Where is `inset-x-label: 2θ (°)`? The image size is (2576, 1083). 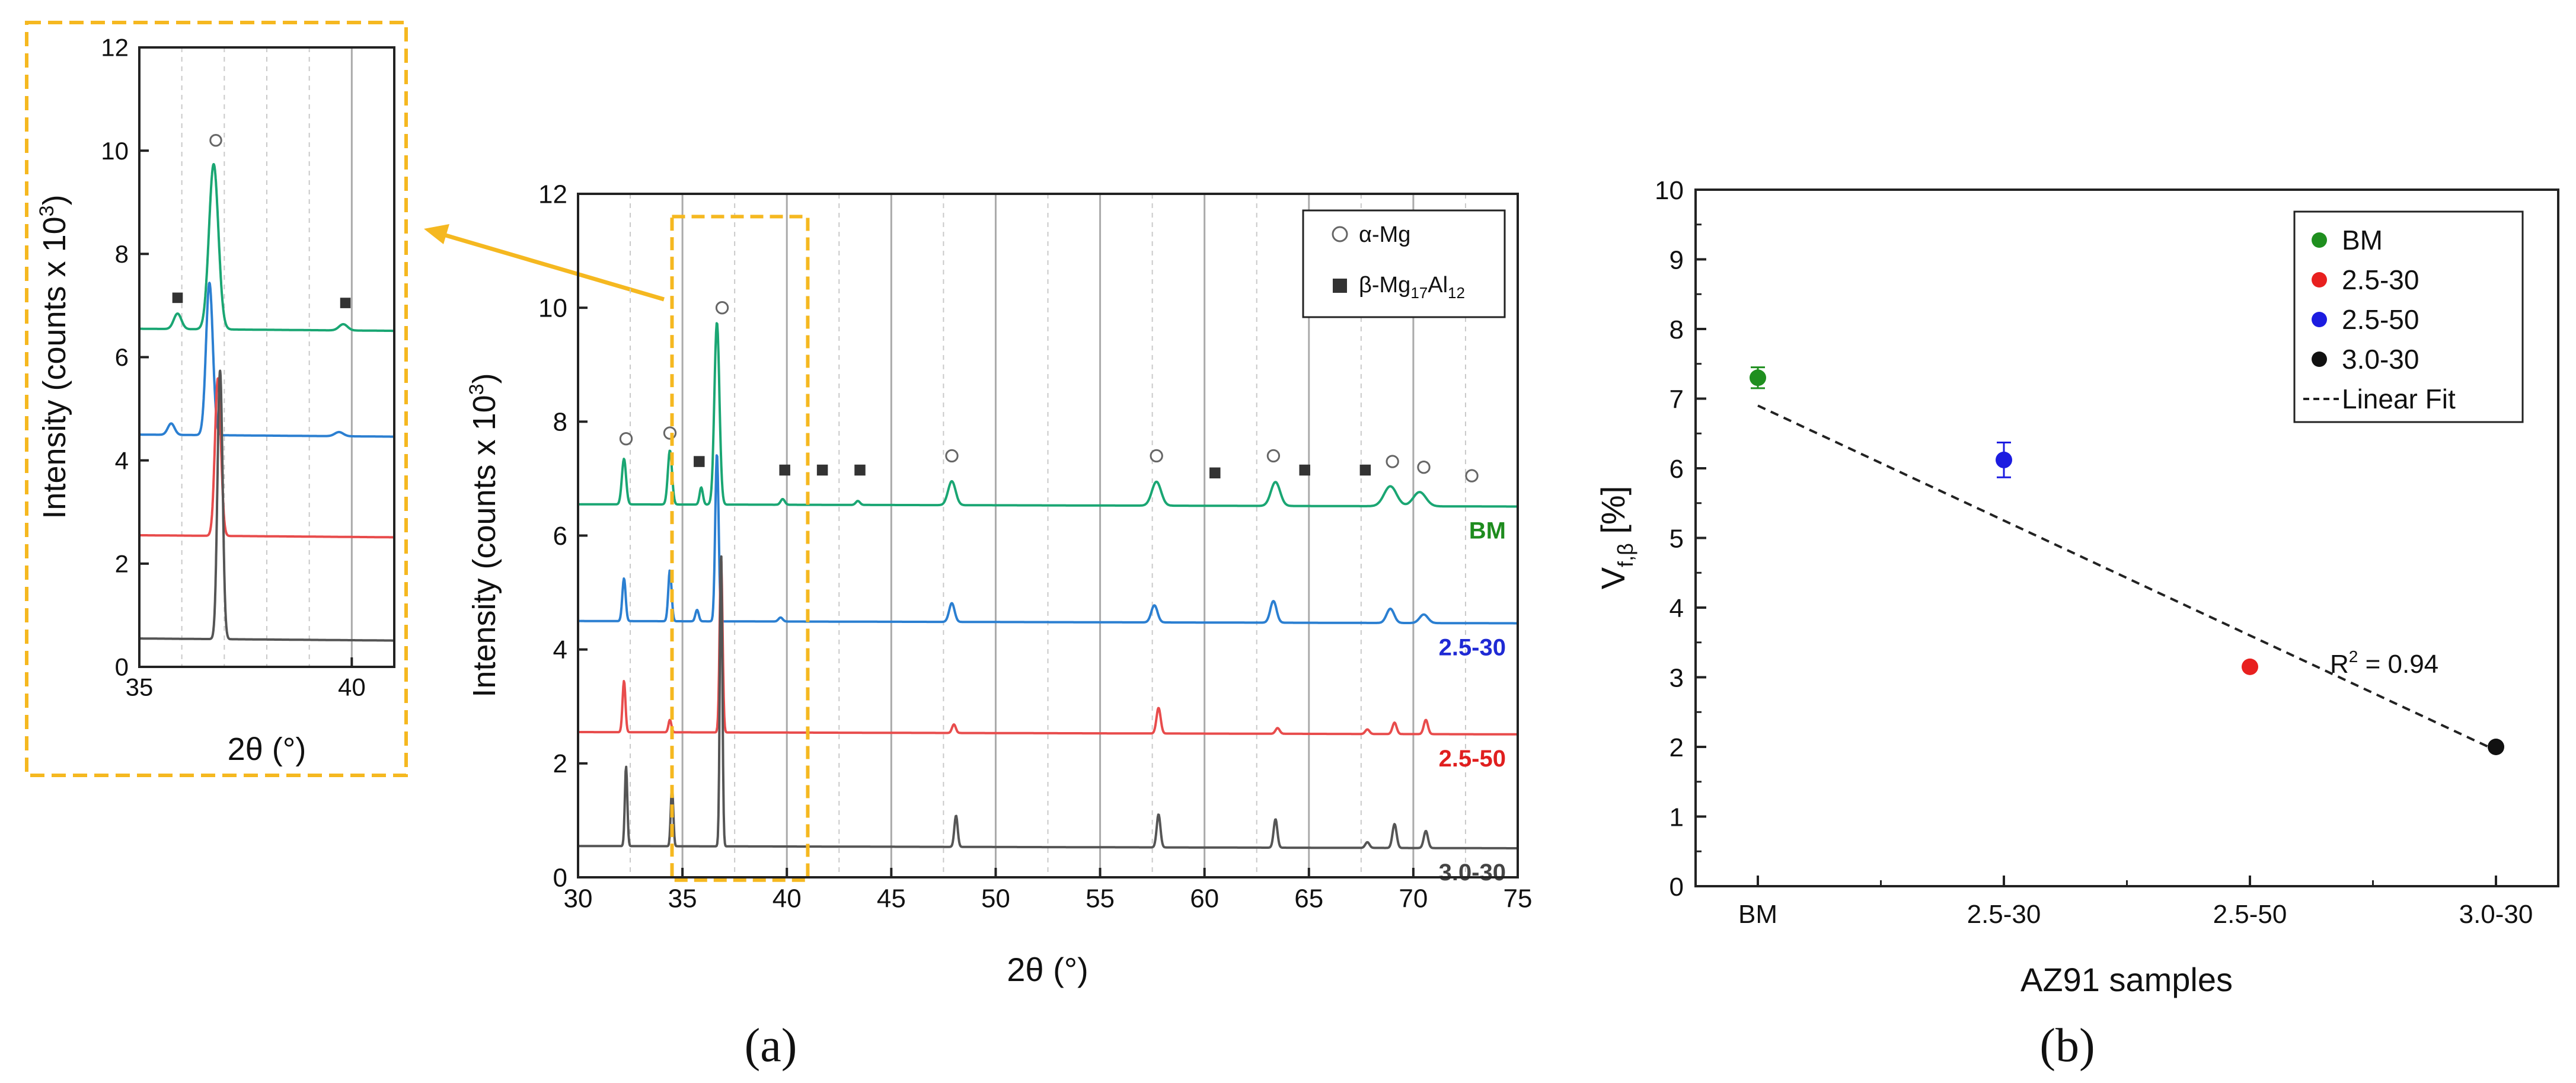
inset-x-label: 2θ (°) is located at coordinates (267, 749).